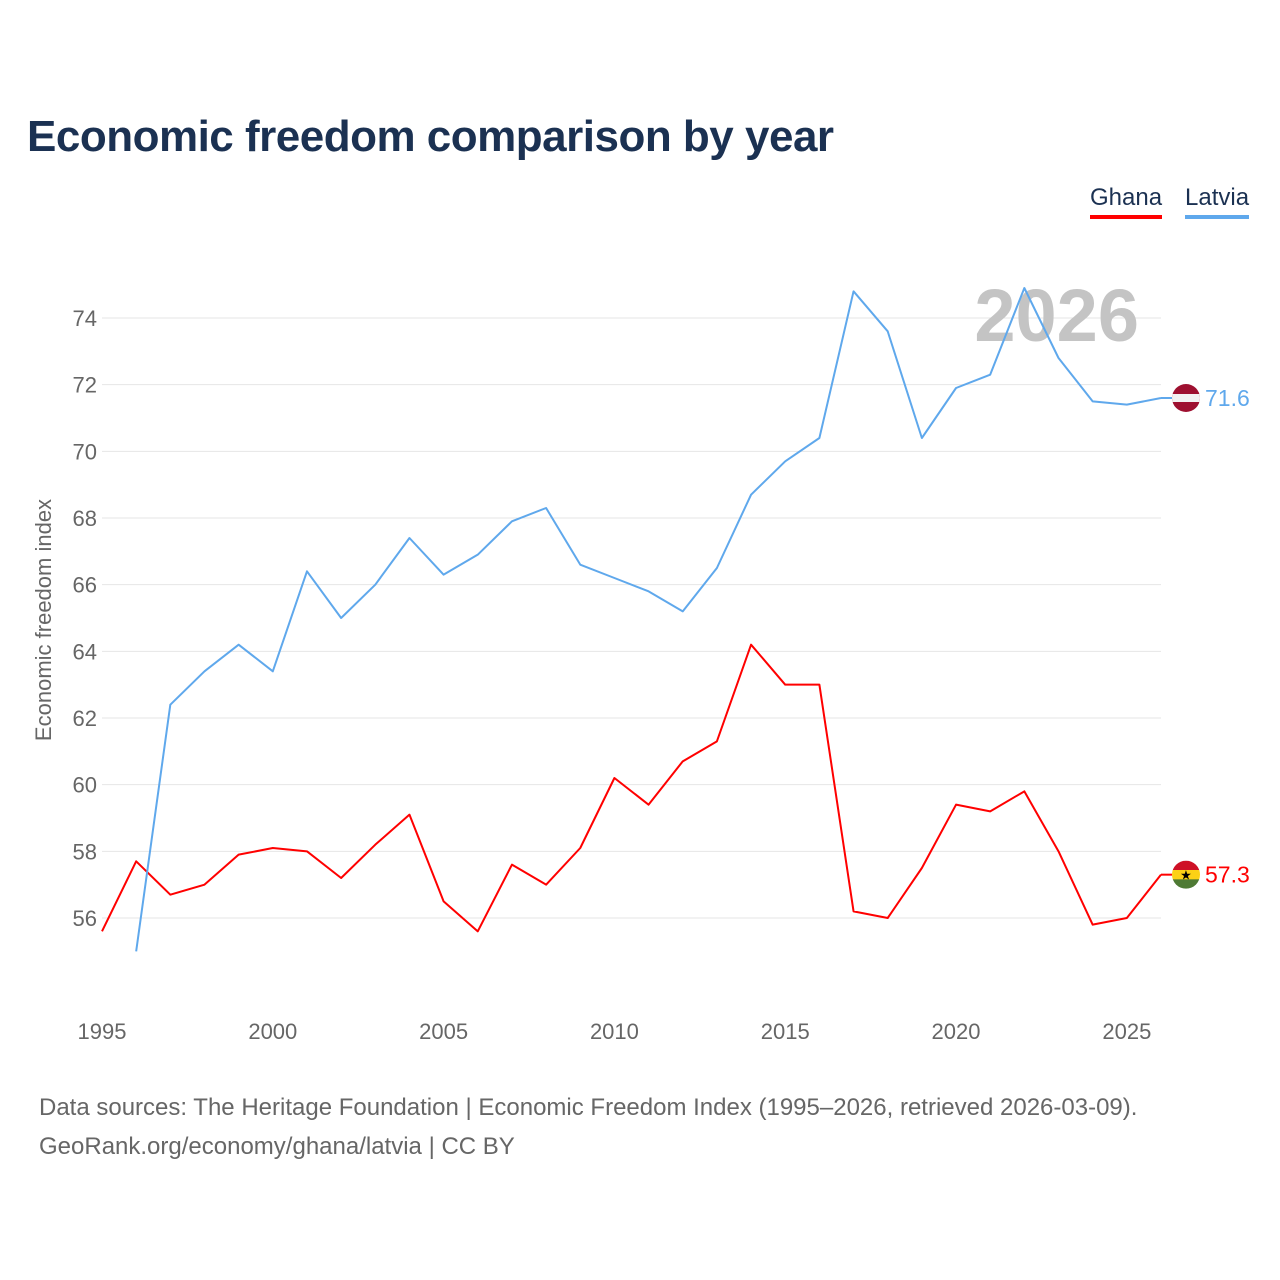  I want to click on x-tick-label: 2020, so click(956, 1031).